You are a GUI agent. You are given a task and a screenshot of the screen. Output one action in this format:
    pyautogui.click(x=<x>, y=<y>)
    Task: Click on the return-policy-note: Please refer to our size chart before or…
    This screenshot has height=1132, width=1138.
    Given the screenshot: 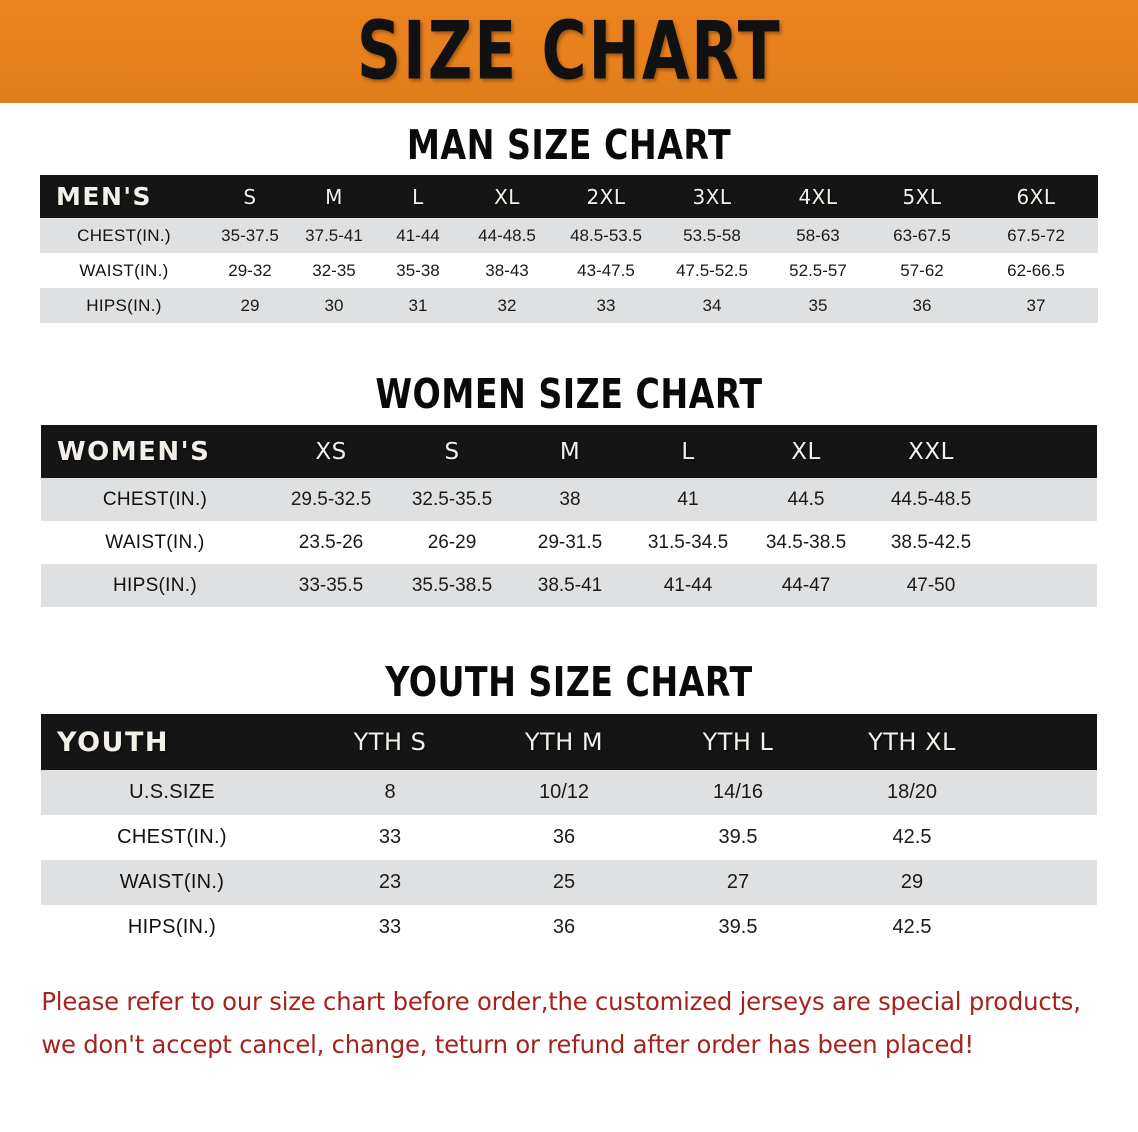 What is the action you would take?
    pyautogui.click(x=552, y=1015)
    